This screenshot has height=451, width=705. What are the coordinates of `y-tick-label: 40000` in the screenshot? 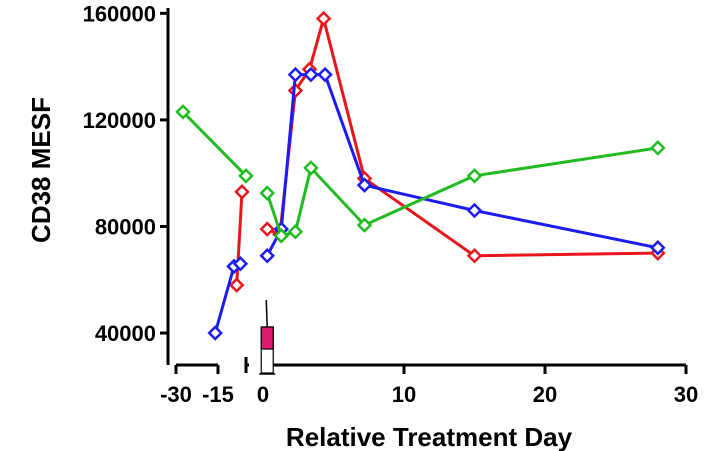 It's located at (125, 333).